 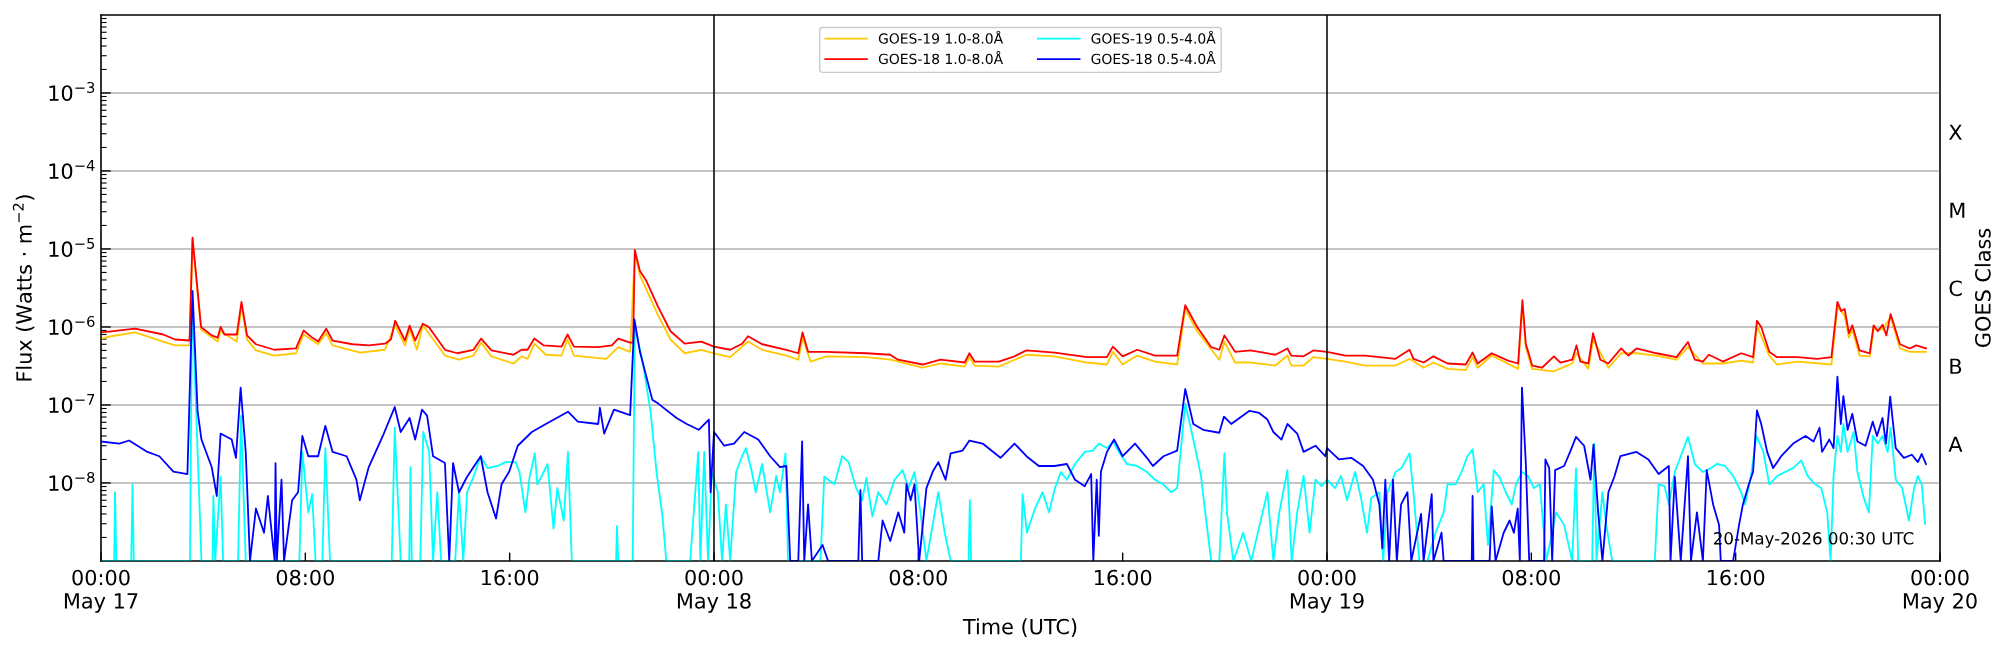 I want to click on y-axis-title: Flux (Watts · m$^{−2}$), so click(x=23, y=288).